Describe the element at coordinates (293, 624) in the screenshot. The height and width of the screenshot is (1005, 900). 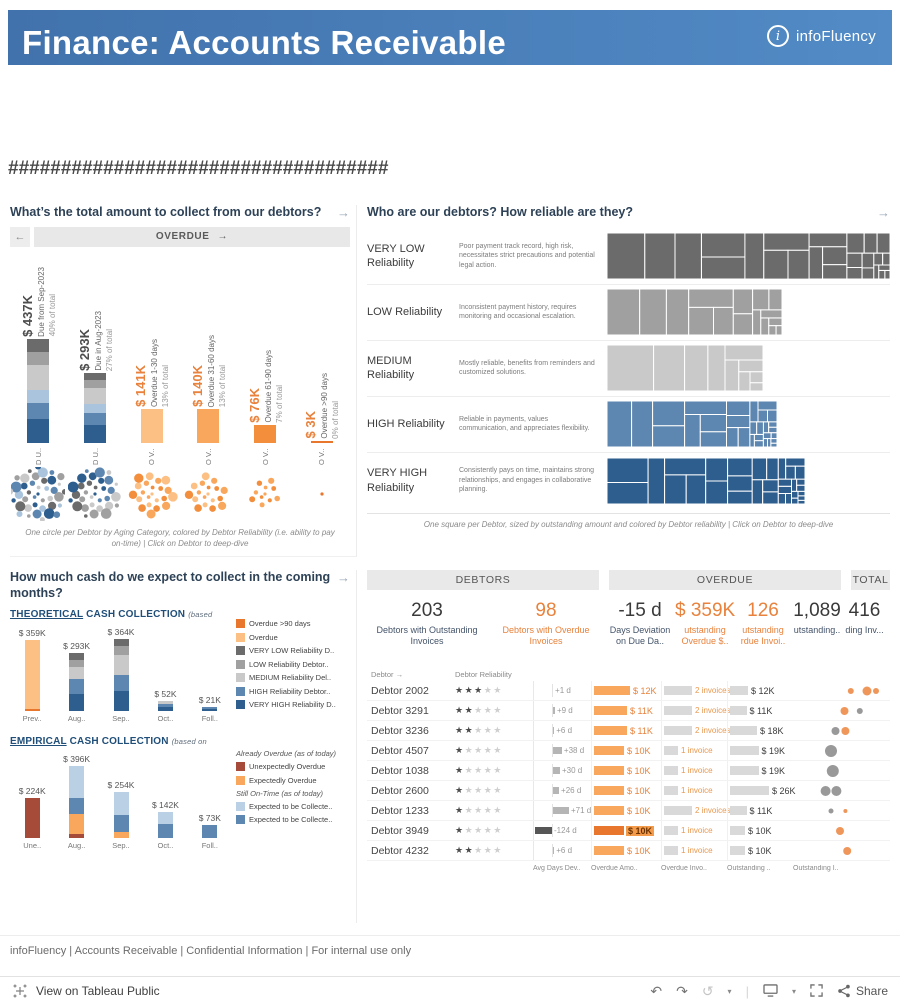
I see `legend-item: Overdue >90 days` at that location.